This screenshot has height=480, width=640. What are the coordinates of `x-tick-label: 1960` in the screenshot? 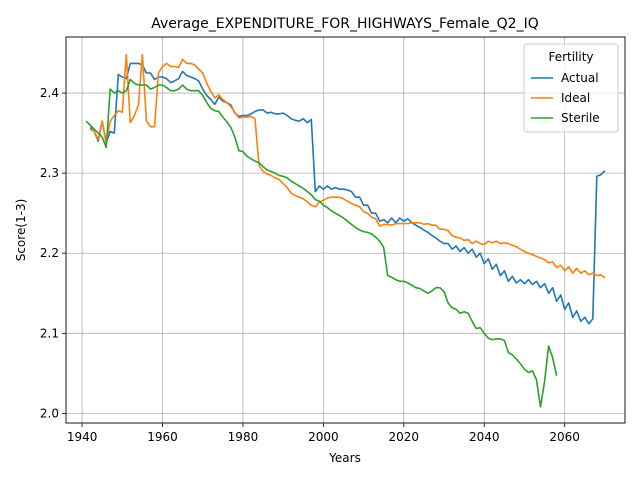 It's located at (162, 437).